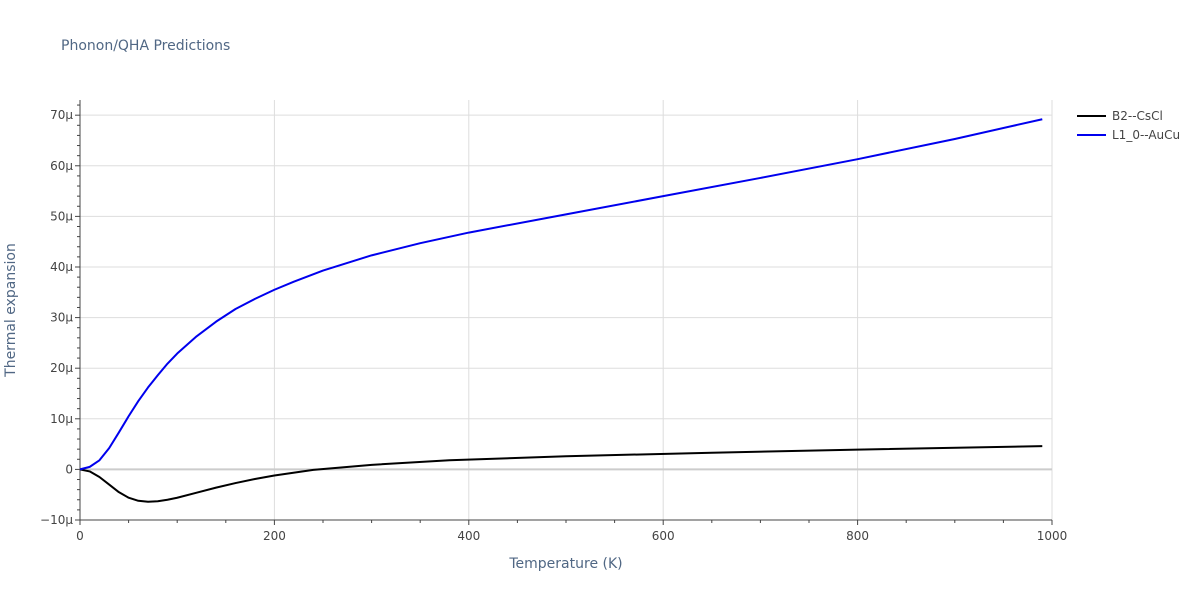  What do you see at coordinates (1052, 536) in the screenshot?
I see `x-tick-label: 1000` at bounding box center [1052, 536].